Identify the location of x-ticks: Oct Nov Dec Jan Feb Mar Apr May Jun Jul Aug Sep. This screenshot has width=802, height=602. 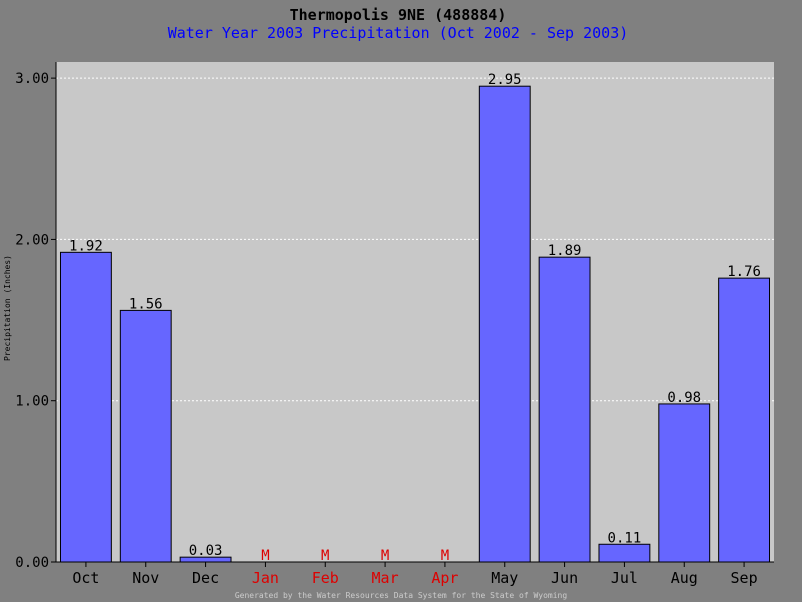
(415, 574).